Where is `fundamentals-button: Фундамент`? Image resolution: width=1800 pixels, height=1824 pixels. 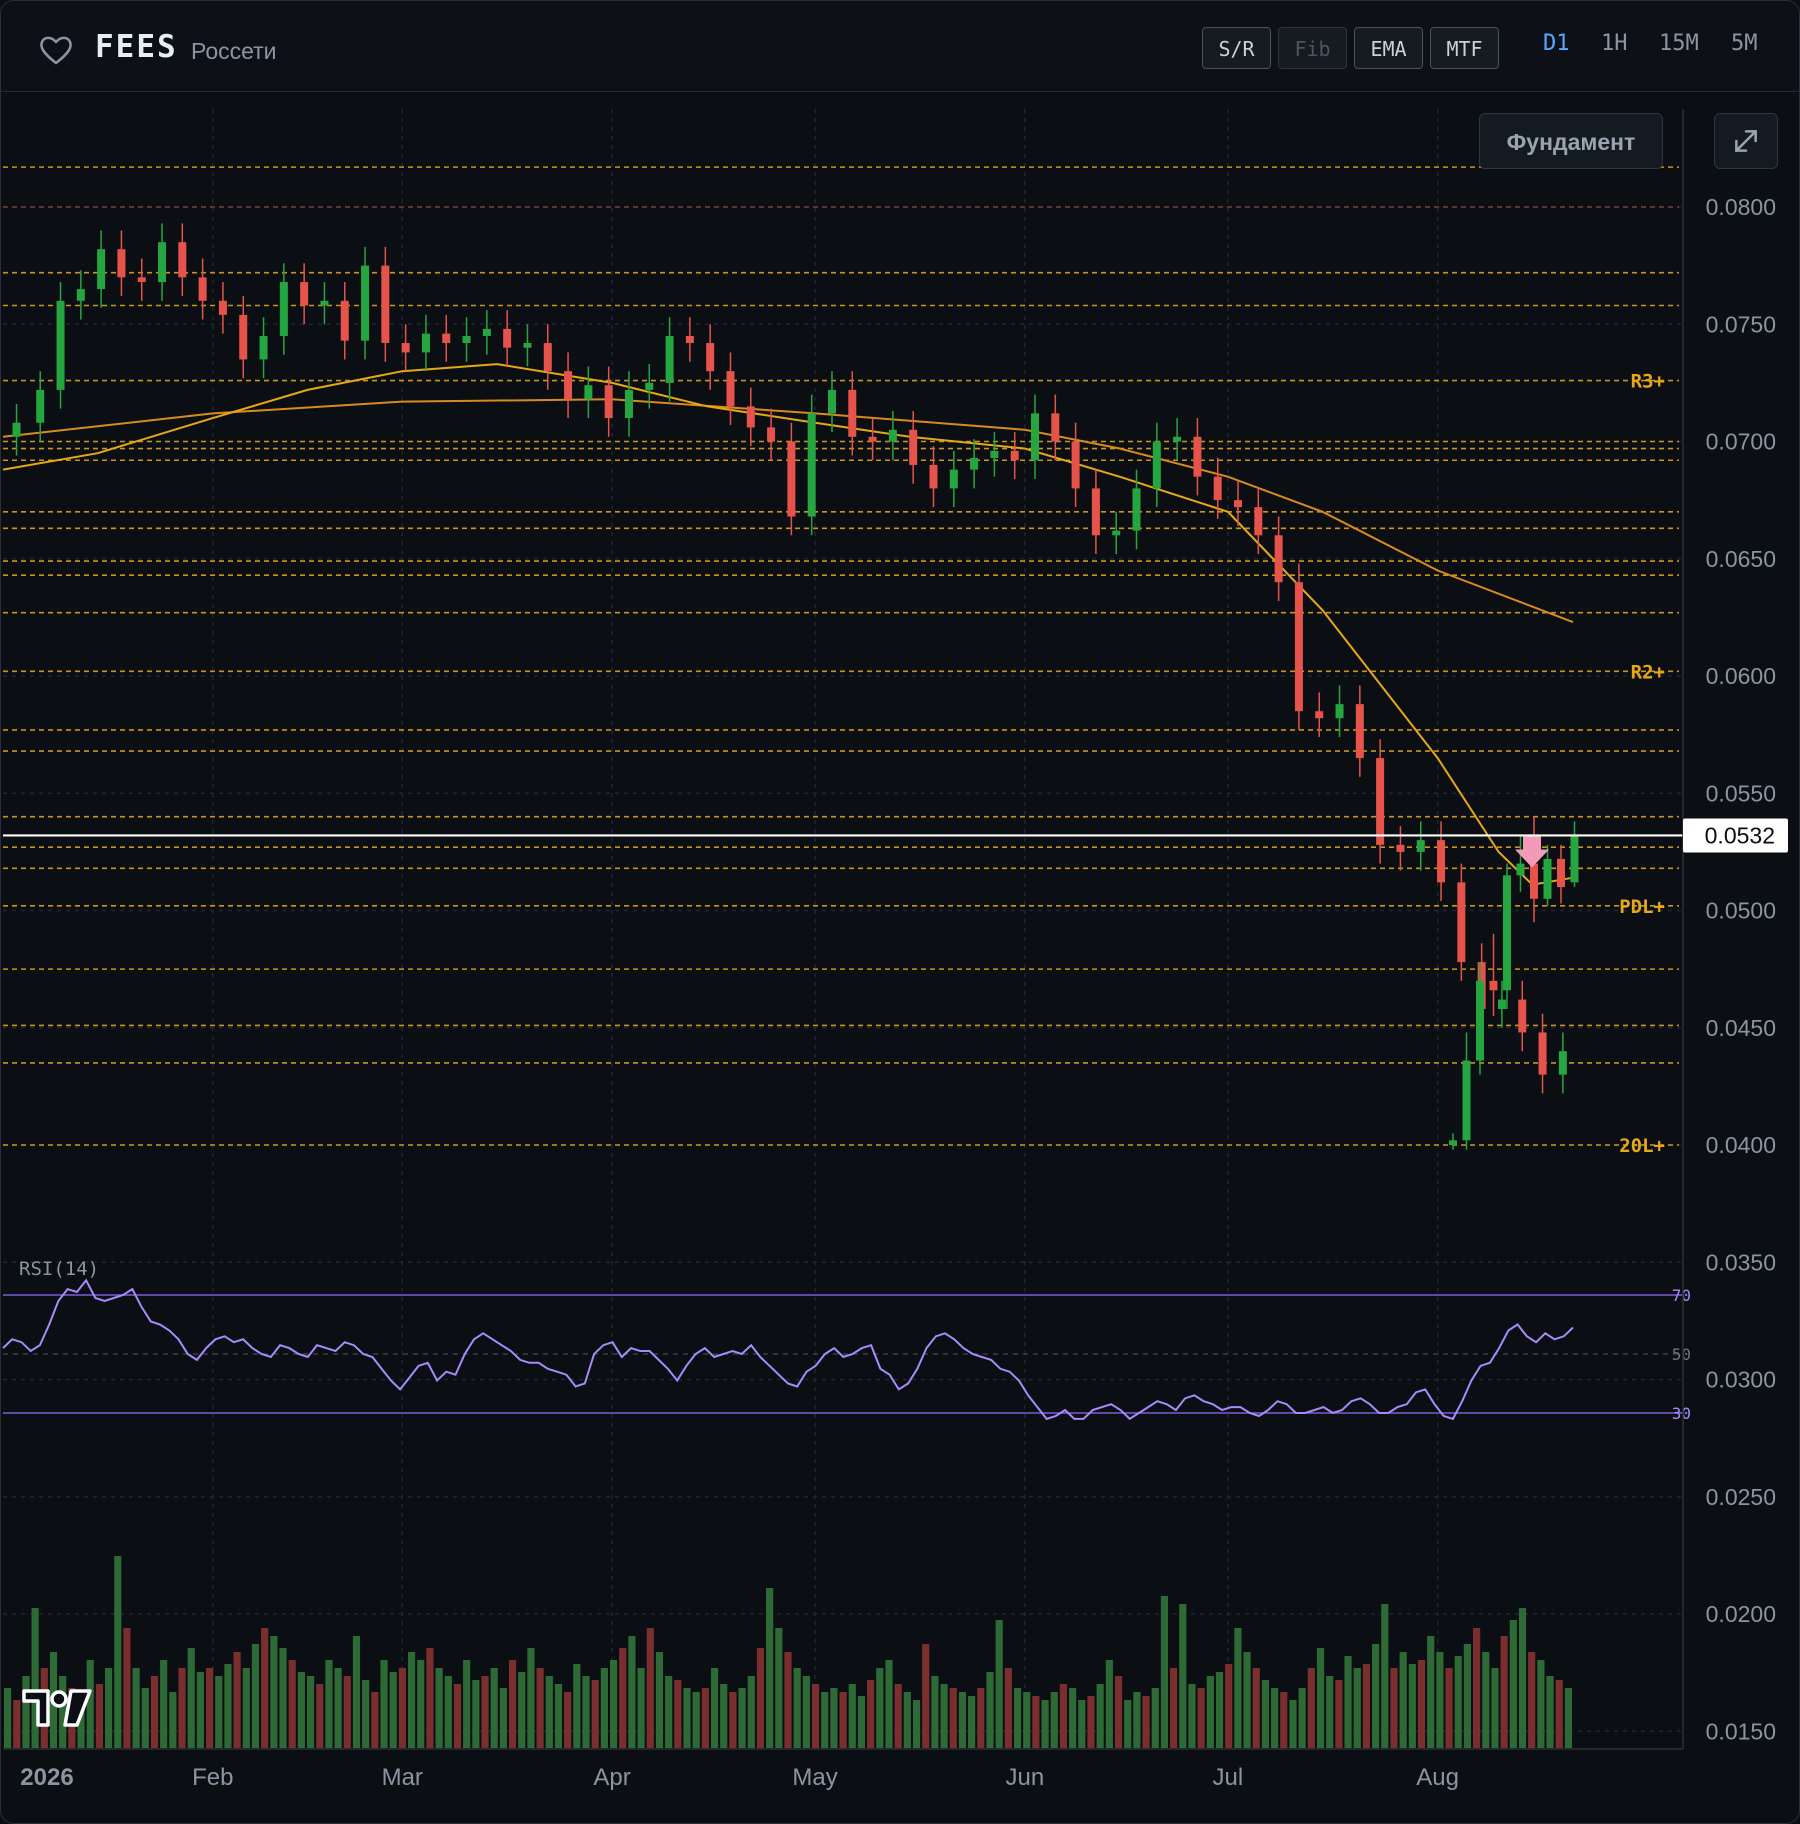
fundamentals-button: Фундамент is located at coordinates (1571, 141).